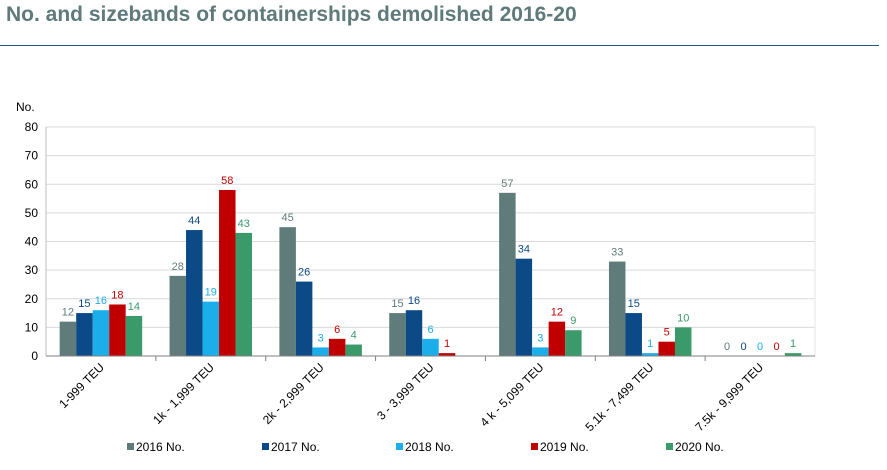 The image size is (887, 470). I want to click on data-label: 14, so click(134, 307).